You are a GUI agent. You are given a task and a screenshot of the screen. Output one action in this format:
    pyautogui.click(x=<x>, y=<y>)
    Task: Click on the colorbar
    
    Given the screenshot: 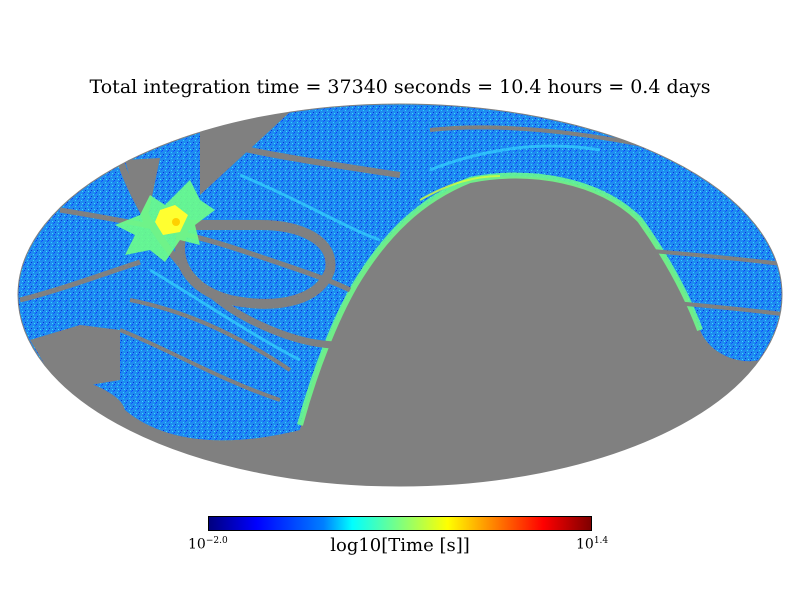 What is the action you would take?
    pyautogui.click(x=400, y=523)
    